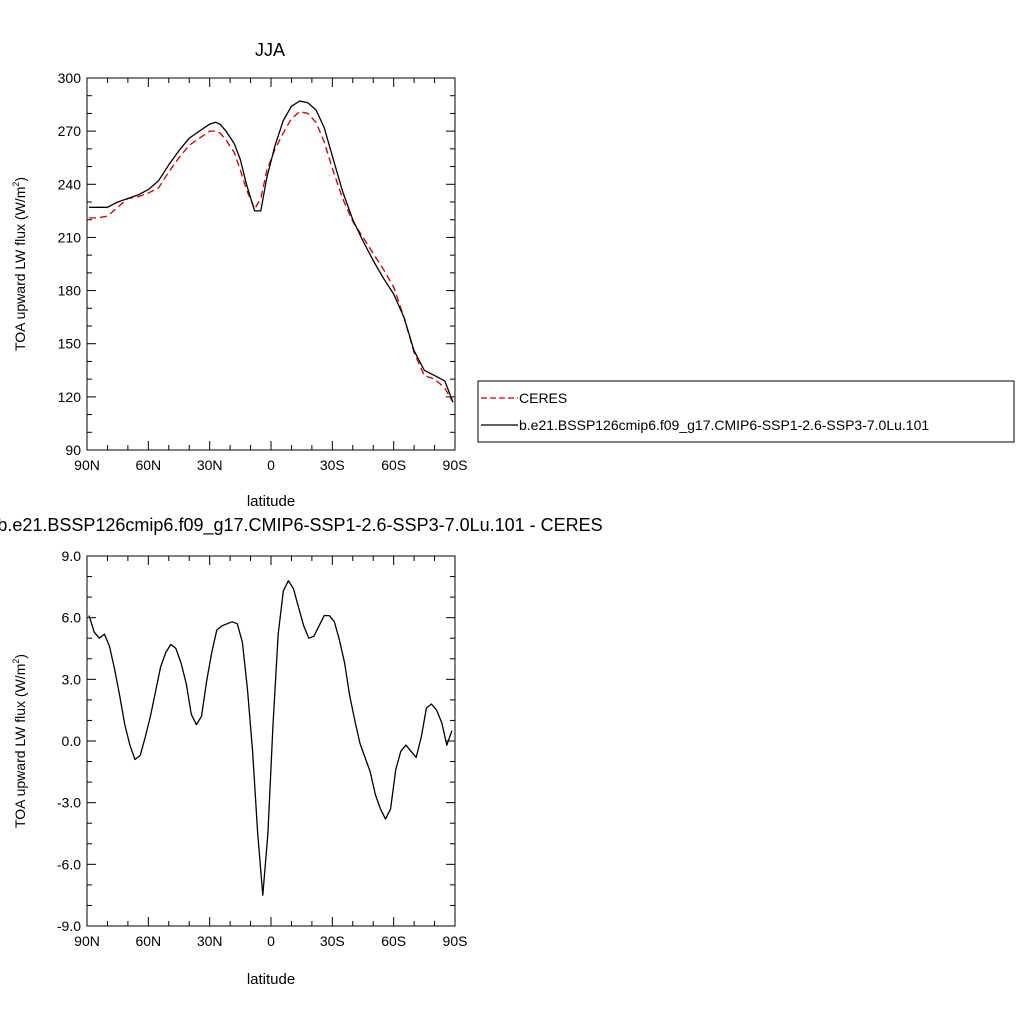 The height and width of the screenshot is (1029, 1024). Describe the element at coordinates (271, 501) in the screenshot. I see `top-x-axis-label: latitude` at that location.